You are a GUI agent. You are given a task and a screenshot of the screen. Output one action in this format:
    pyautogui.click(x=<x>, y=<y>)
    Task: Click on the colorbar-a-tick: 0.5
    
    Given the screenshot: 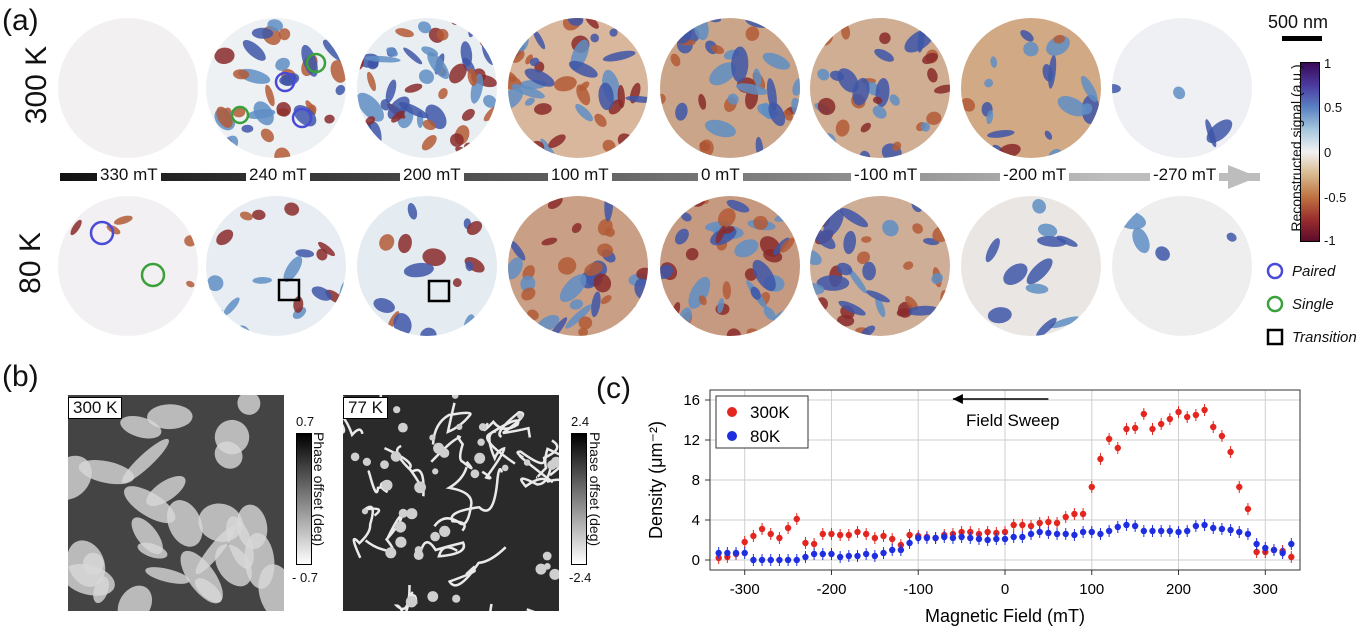 What is the action you would take?
    pyautogui.click(x=1333, y=107)
    